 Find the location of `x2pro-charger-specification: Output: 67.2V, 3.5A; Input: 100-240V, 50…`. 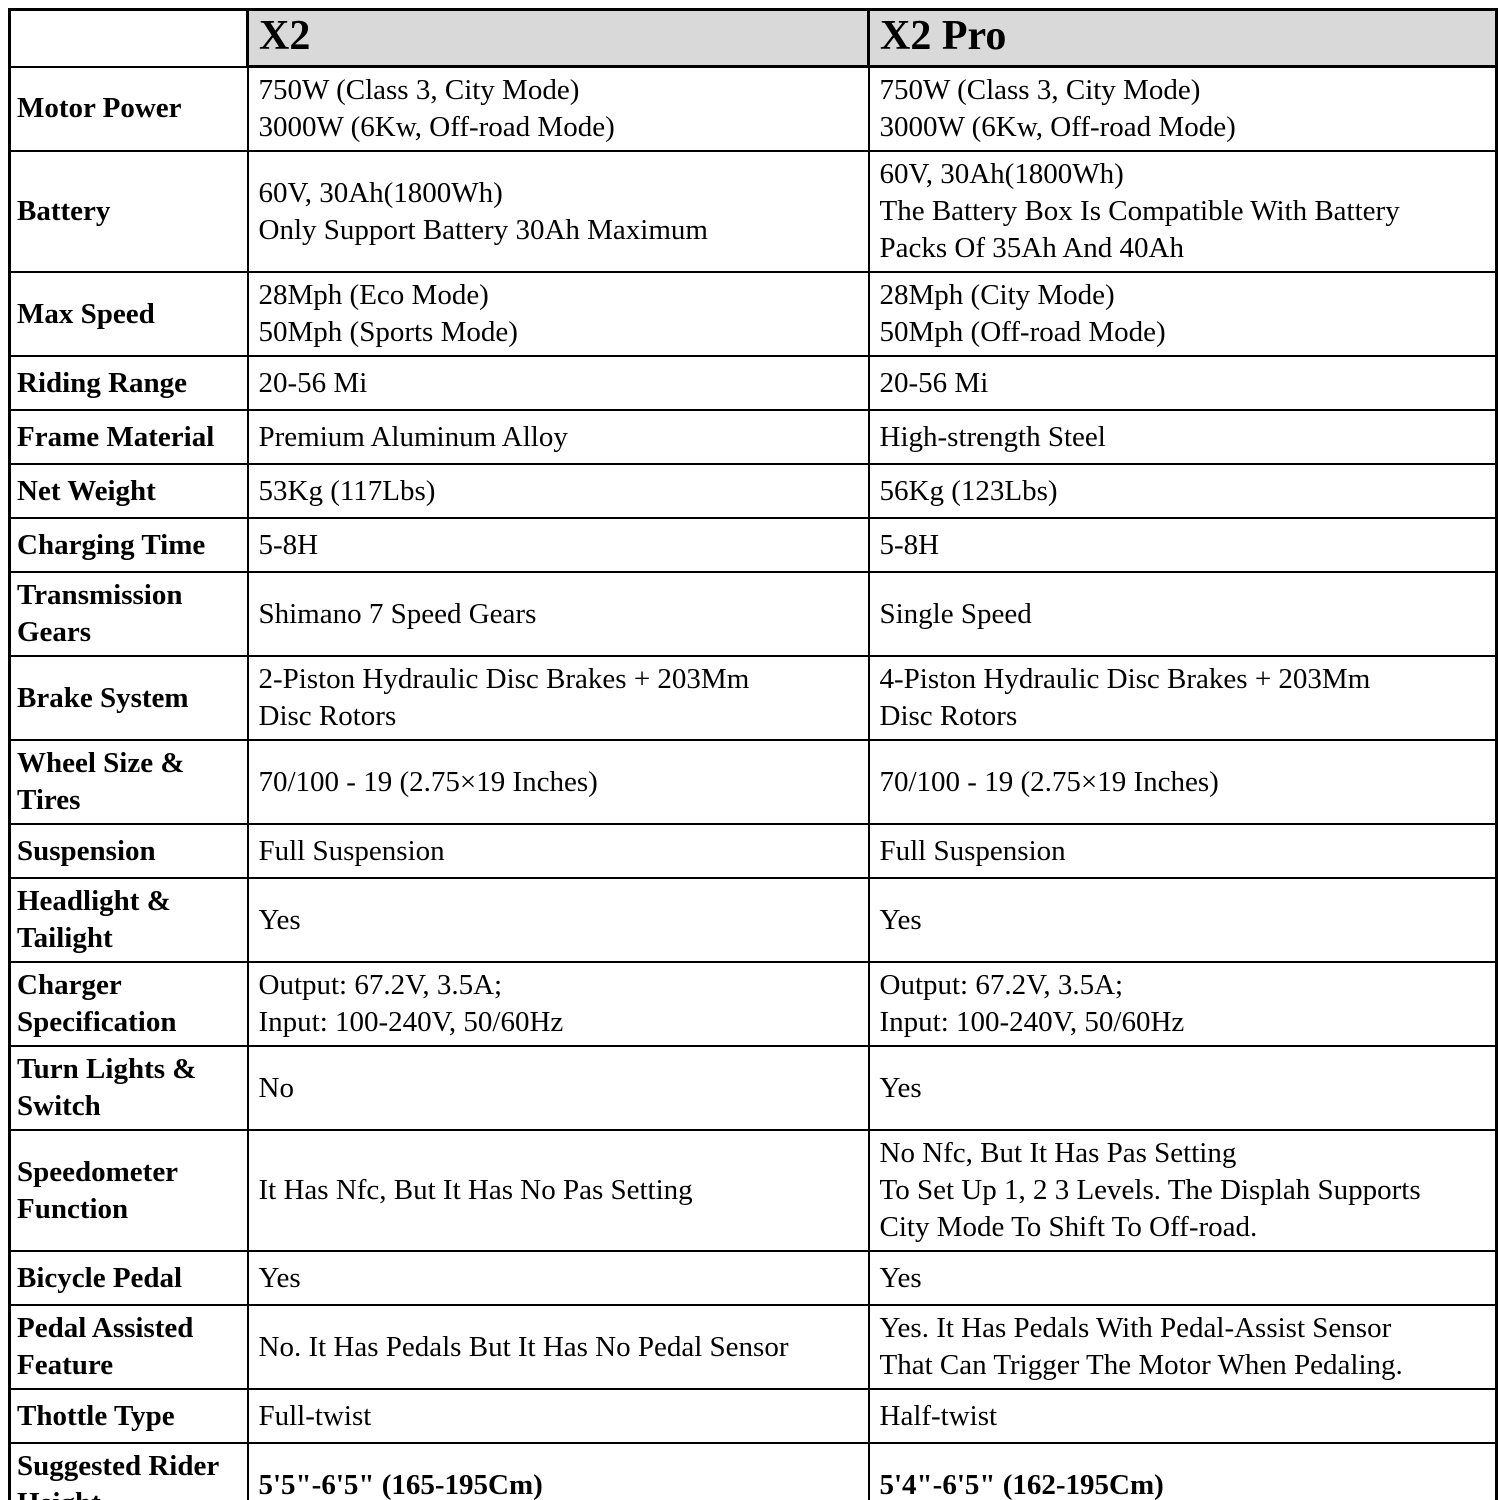

x2pro-charger-specification: Output: 67.2V, 3.5A; Input: 100-240V, 50… is located at coordinates (1182, 1004).